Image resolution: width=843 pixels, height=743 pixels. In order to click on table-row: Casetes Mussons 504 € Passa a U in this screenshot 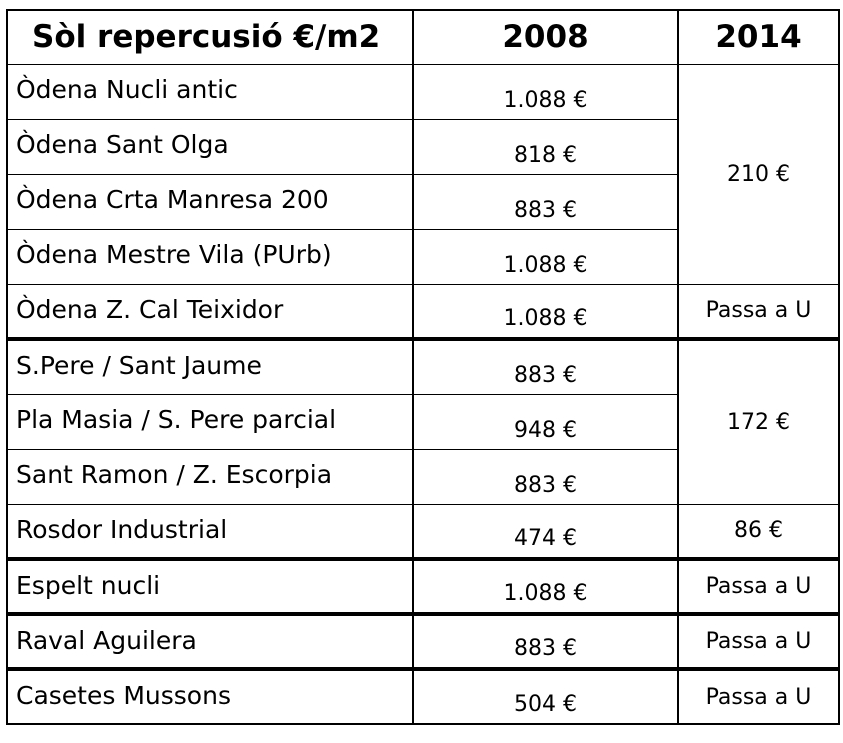, I will do `click(423, 696)`.